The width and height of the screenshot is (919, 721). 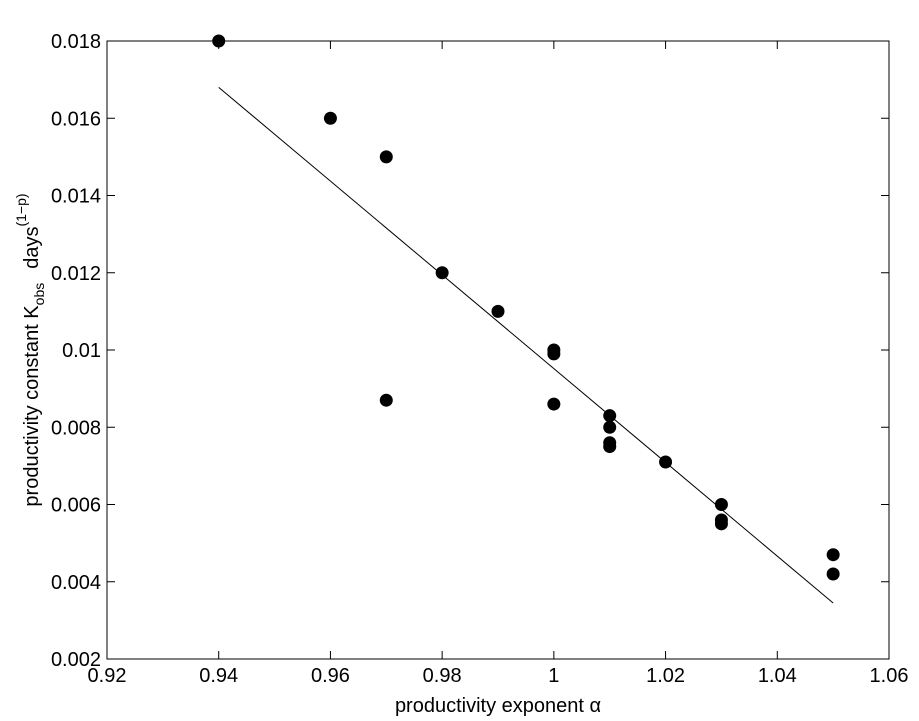 What do you see at coordinates (76, 428) in the screenshot?
I see `y-tick-label: 0.008` at bounding box center [76, 428].